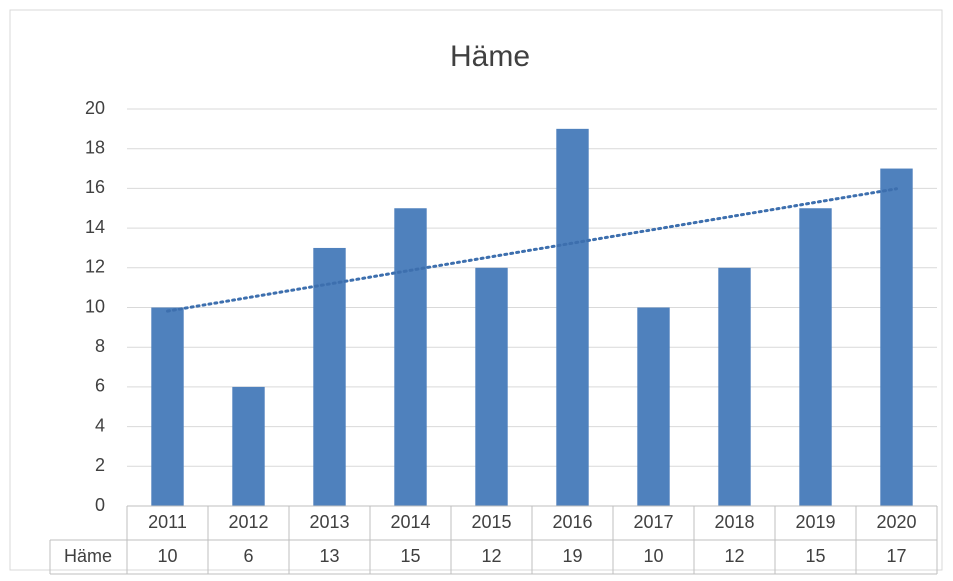 Image resolution: width=953 pixels, height=581 pixels. What do you see at coordinates (88, 556) in the screenshot?
I see `legend-label: Häme` at bounding box center [88, 556].